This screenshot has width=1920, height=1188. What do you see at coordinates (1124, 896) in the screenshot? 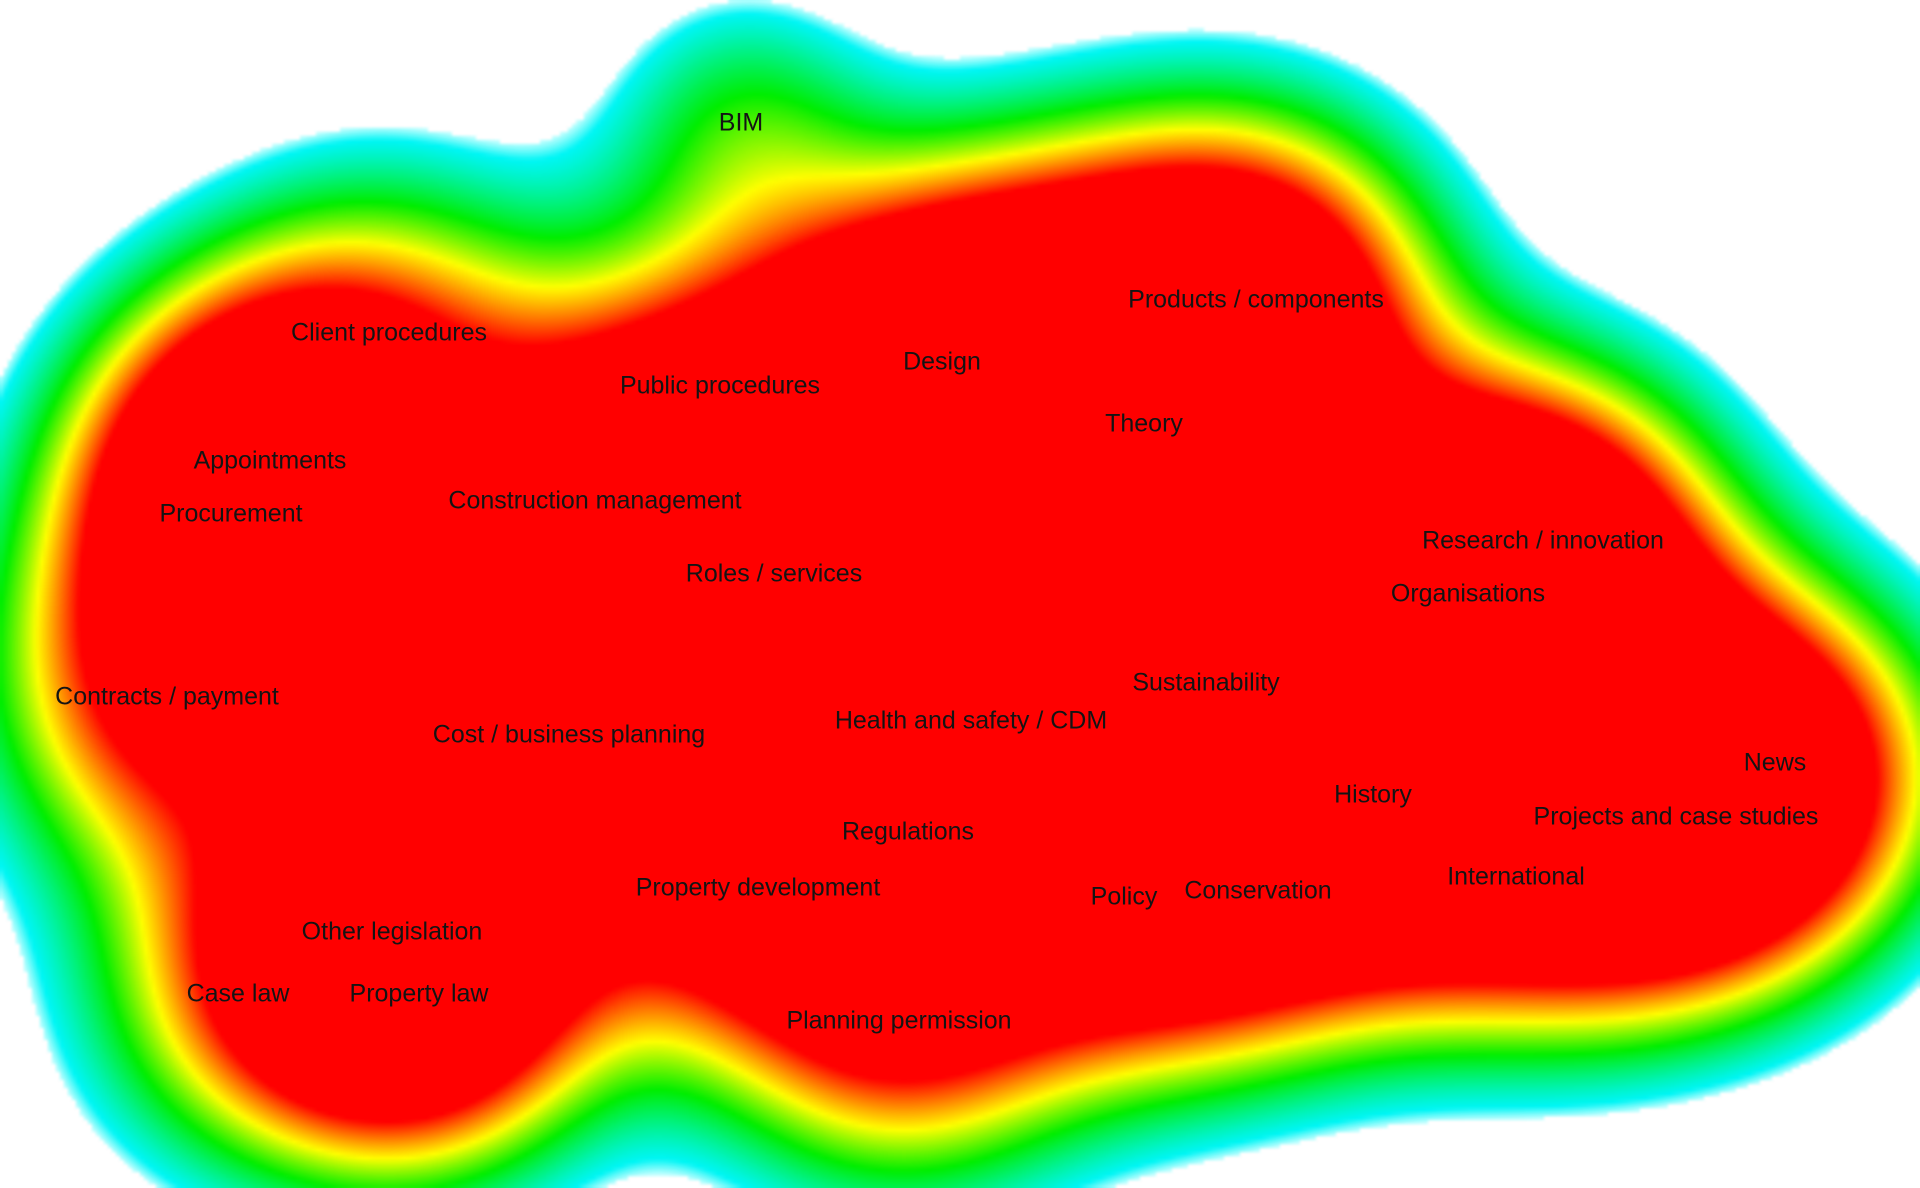
I see `term-policy: Policy` at bounding box center [1124, 896].